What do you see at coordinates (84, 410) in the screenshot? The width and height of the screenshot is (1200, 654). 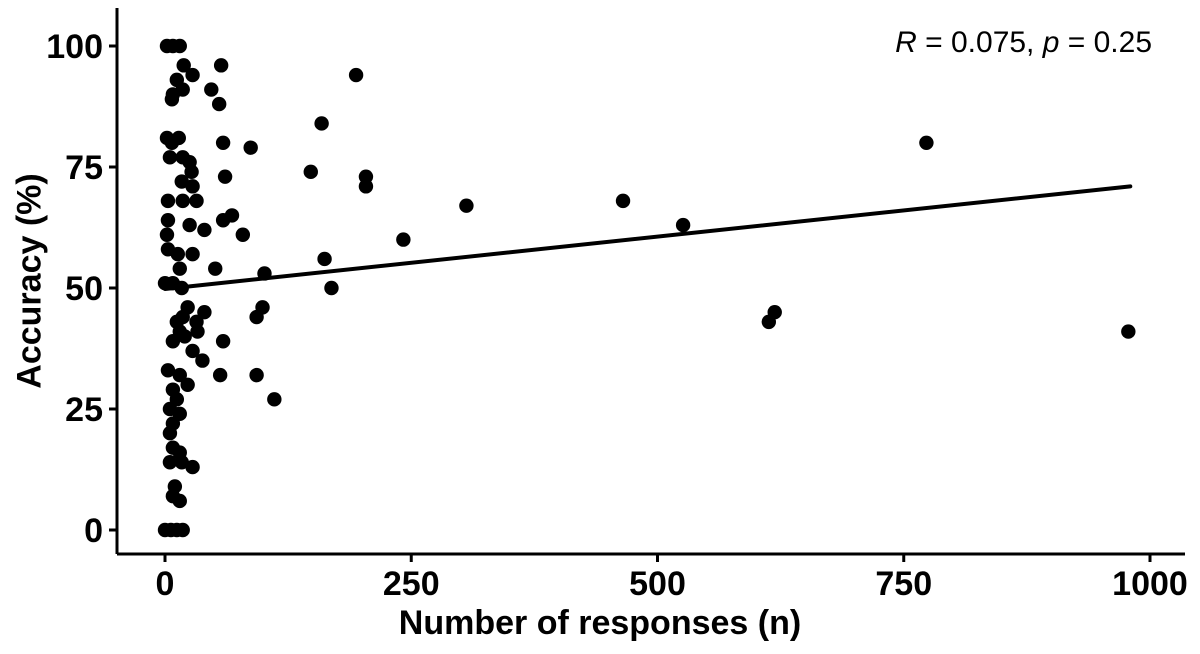 I see `y-tick-label: 25` at bounding box center [84, 410].